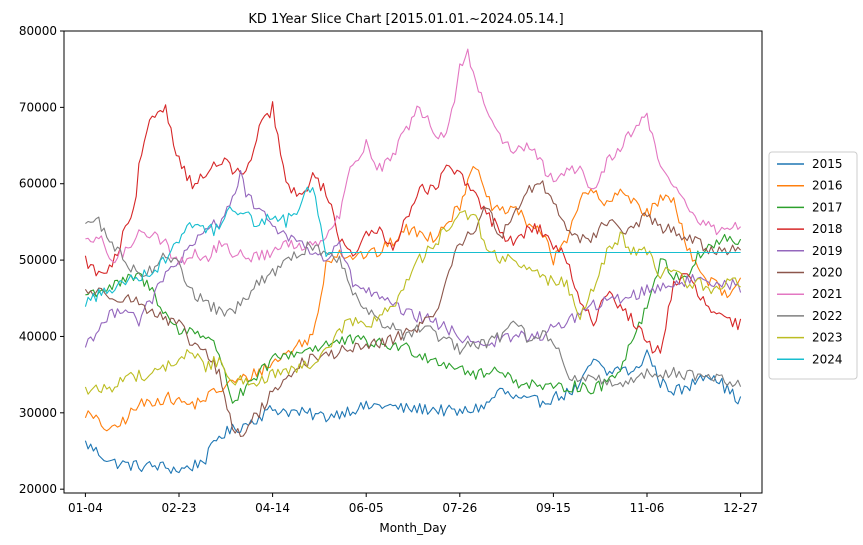  I want to click on x-tick-label: 04-14, so click(272, 508).